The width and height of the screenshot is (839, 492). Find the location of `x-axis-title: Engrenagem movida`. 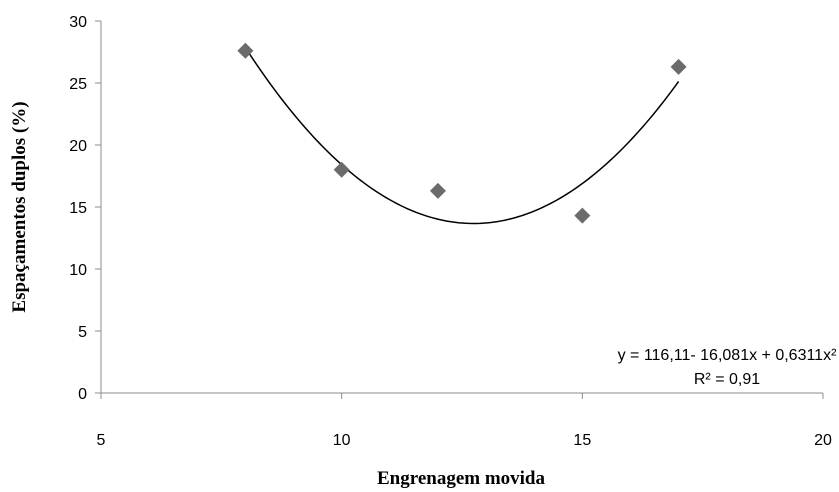

x-axis-title: Engrenagem movida is located at coordinates (461, 478).